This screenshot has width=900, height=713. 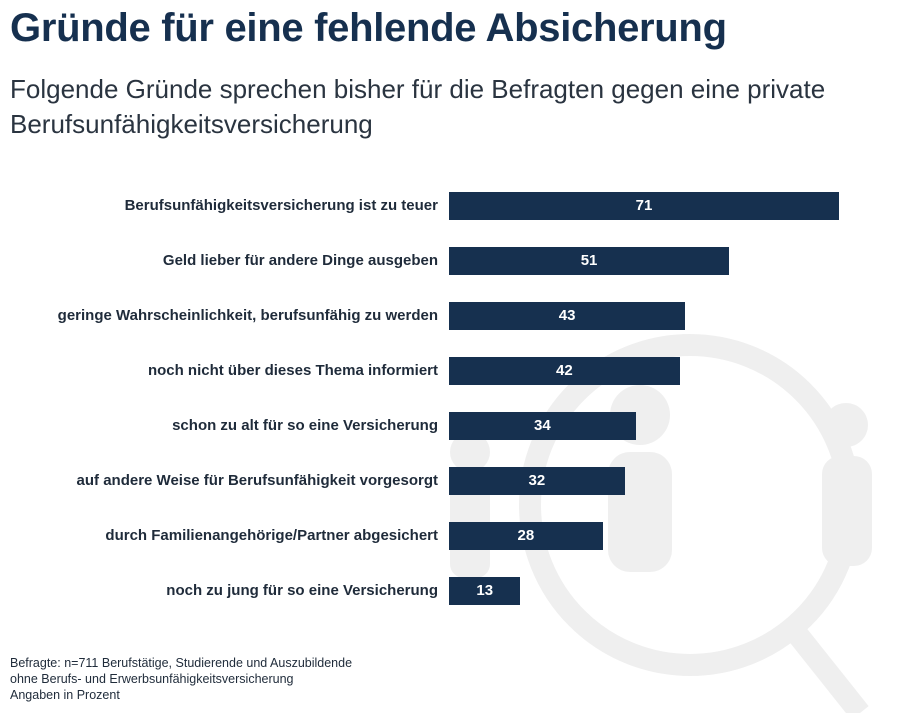 What do you see at coordinates (300, 260) in the screenshot?
I see `category-label: Geld lieber für andere Dinge ausgeben` at bounding box center [300, 260].